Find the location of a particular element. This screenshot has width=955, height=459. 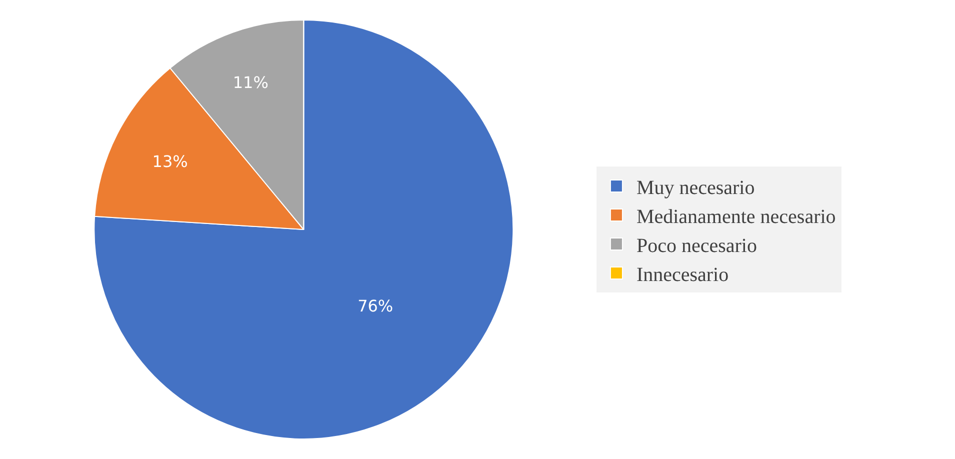

data-label: 13% is located at coordinates (170, 161).